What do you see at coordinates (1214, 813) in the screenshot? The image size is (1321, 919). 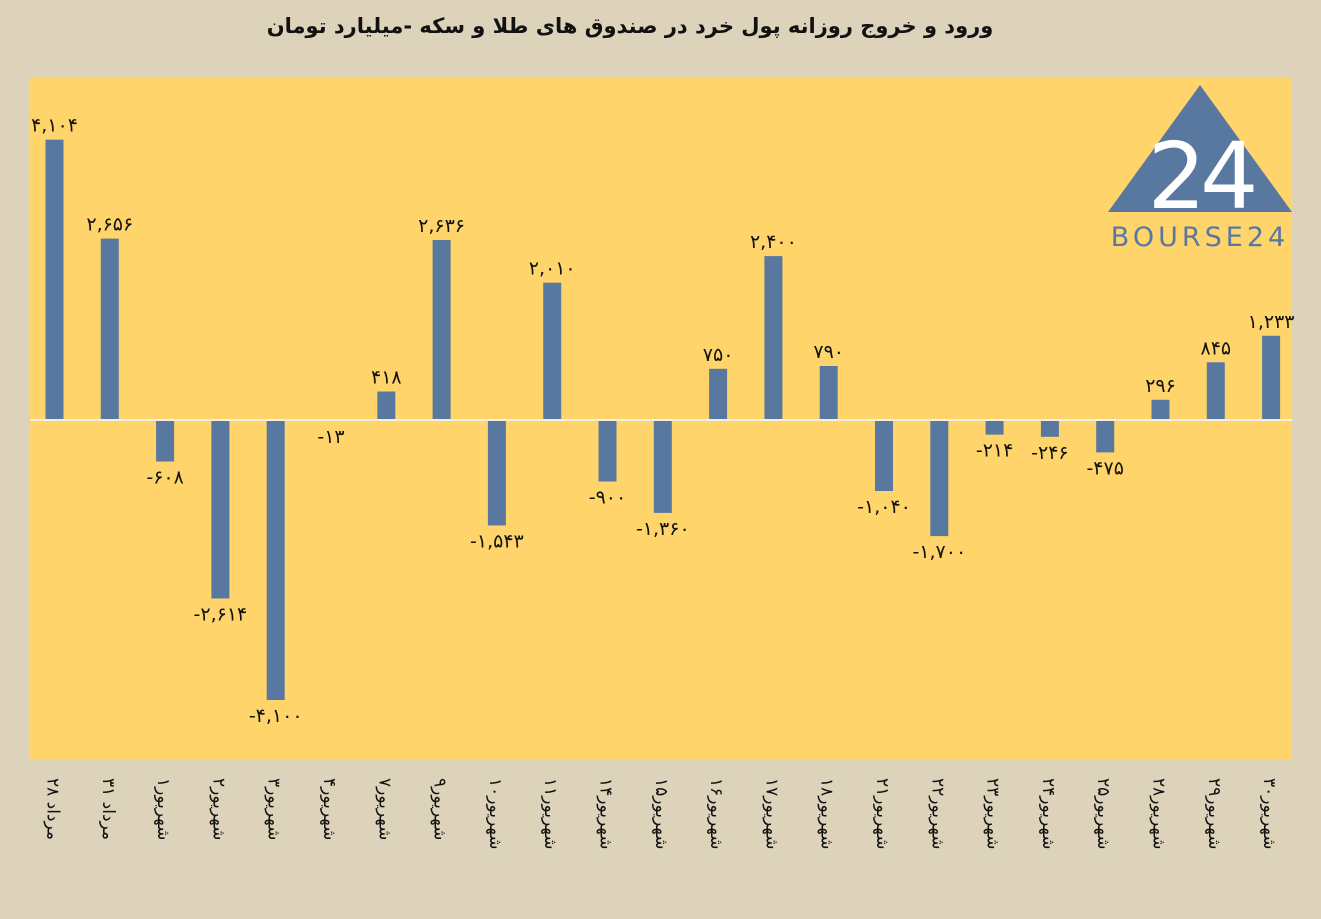 I see `x-tick-label-22: ۲۹شهریور` at bounding box center [1214, 813].